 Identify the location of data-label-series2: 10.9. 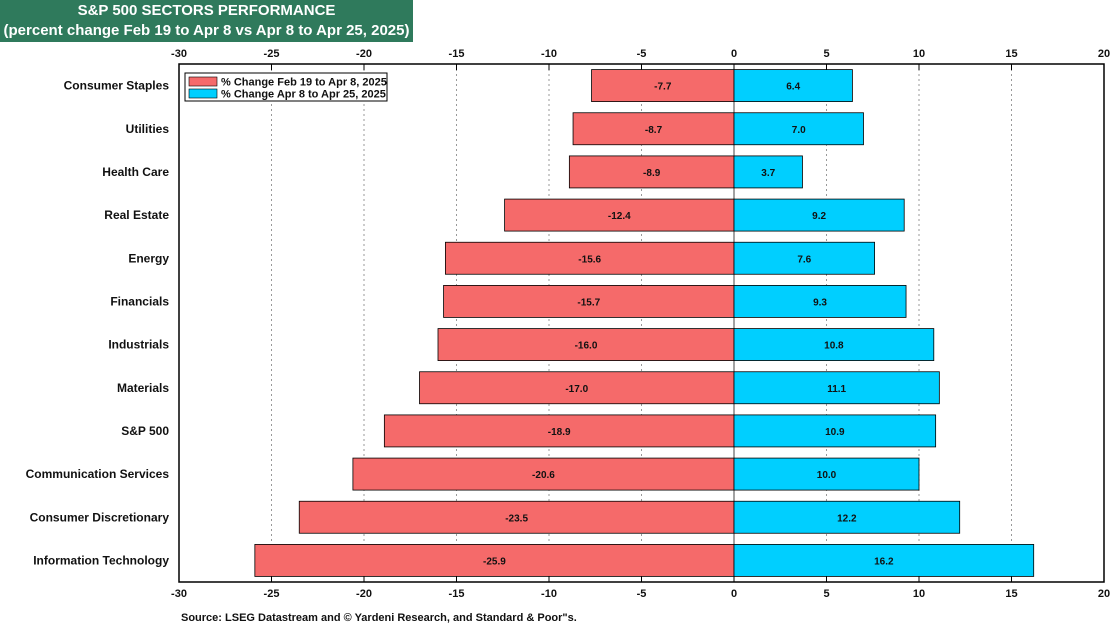
(835, 432).